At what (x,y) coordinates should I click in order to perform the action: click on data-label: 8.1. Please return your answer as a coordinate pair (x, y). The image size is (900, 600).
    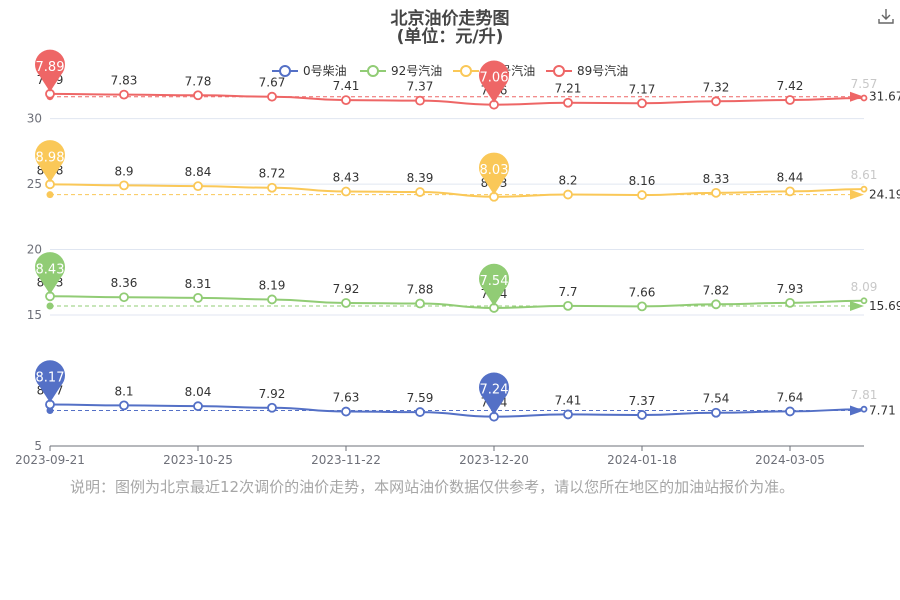
    Looking at the image, I should click on (123, 391).